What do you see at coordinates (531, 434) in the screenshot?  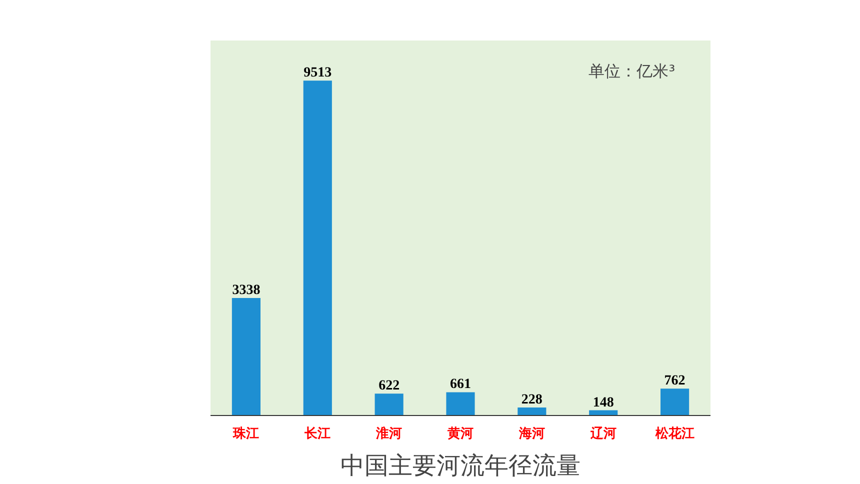 I see `x-tick-label: 海河` at bounding box center [531, 434].